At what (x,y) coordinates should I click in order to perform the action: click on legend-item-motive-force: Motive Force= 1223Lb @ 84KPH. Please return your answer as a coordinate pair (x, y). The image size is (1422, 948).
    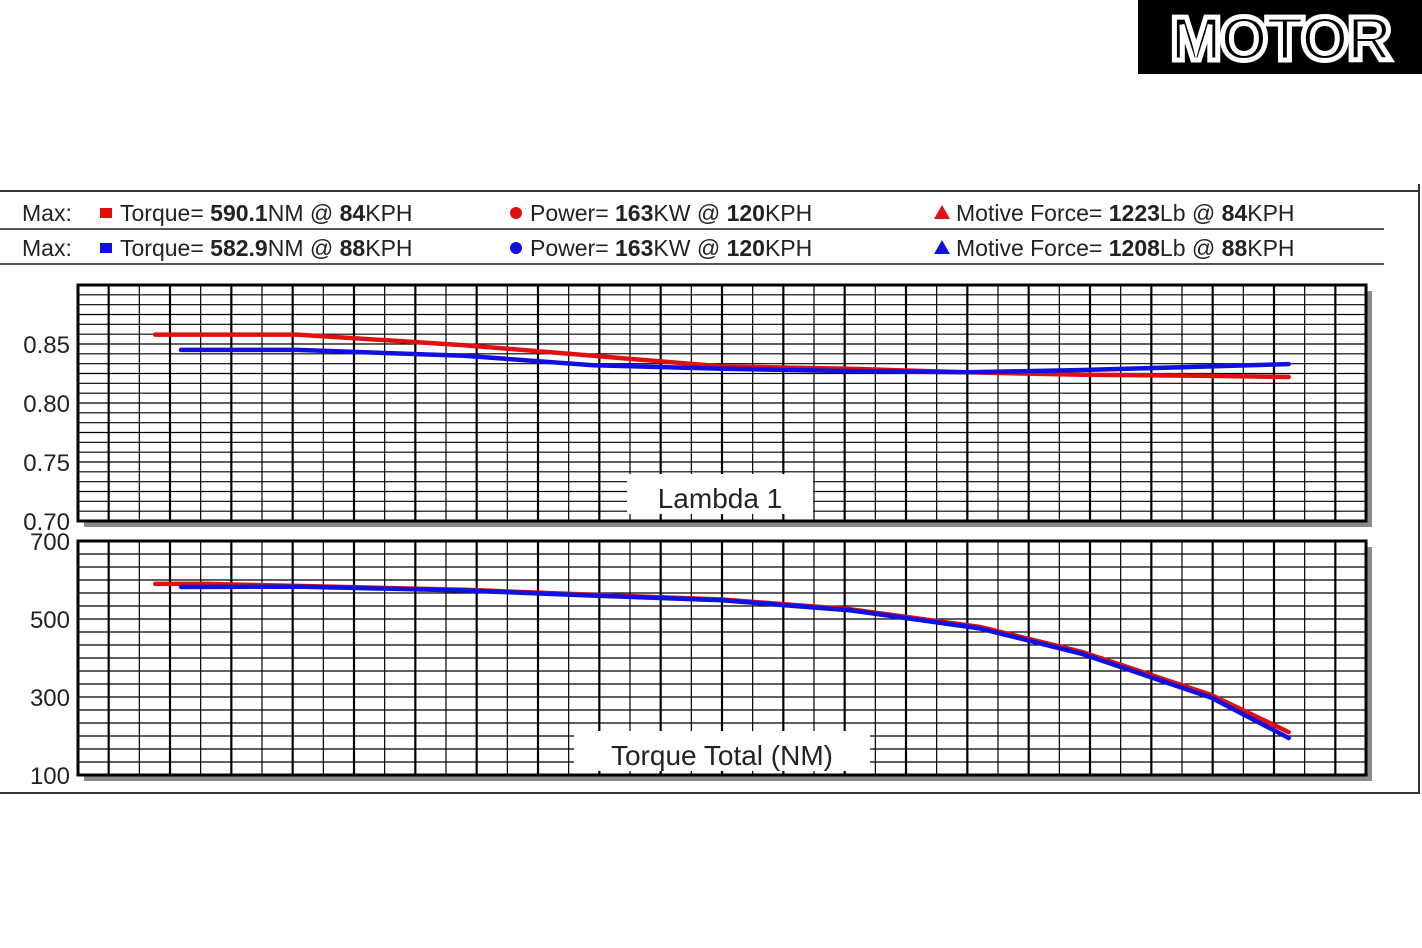
    Looking at the image, I should click on (1113, 213).